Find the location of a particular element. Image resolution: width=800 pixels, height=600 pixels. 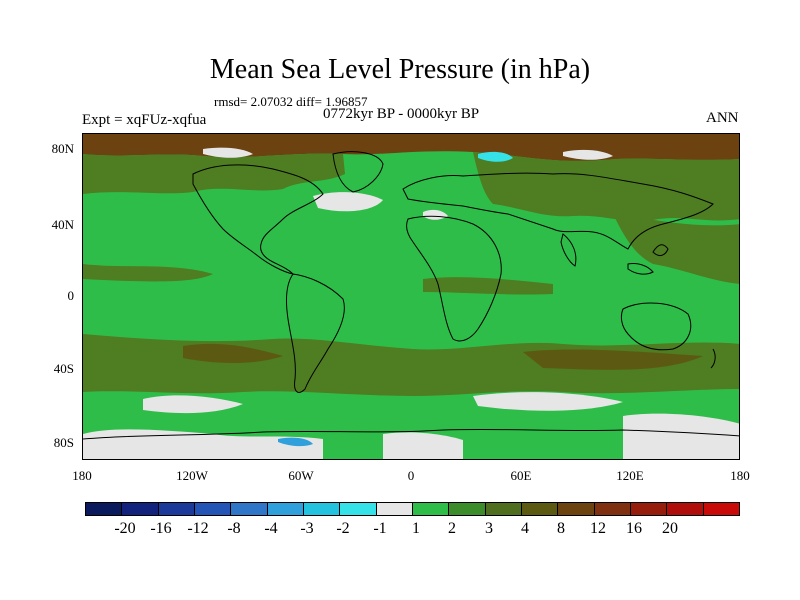

indian-ocean-high is located at coordinates (613, 359).